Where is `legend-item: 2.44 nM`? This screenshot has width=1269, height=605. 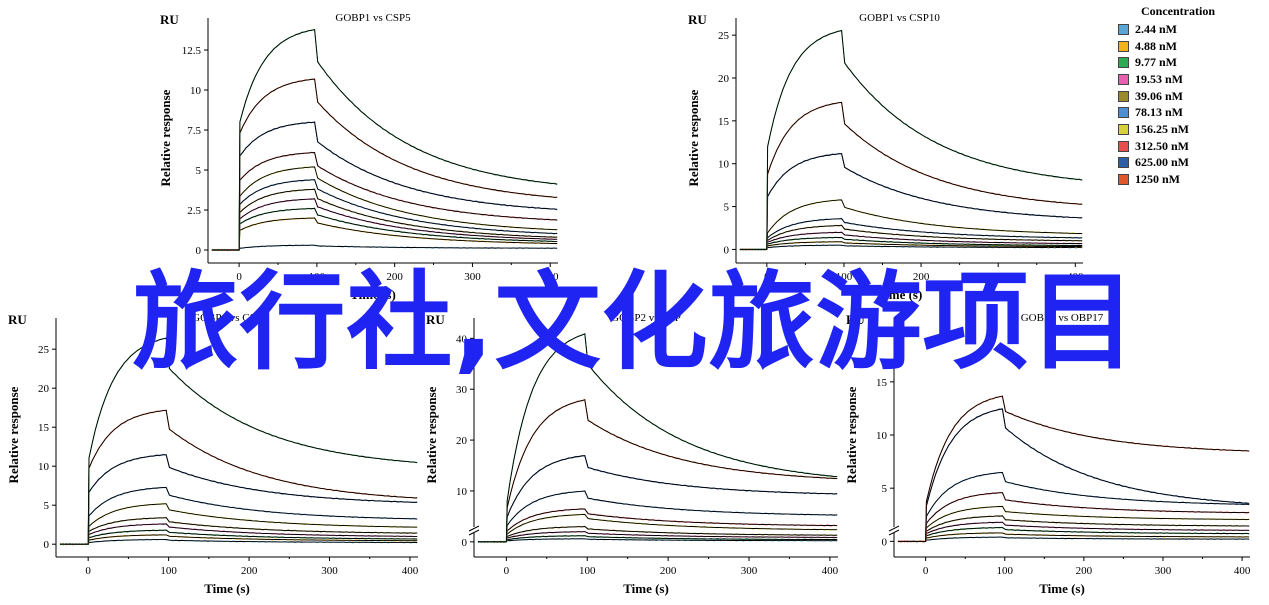 legend-item: 2.44 nM is located at coordinates (1178, 29).